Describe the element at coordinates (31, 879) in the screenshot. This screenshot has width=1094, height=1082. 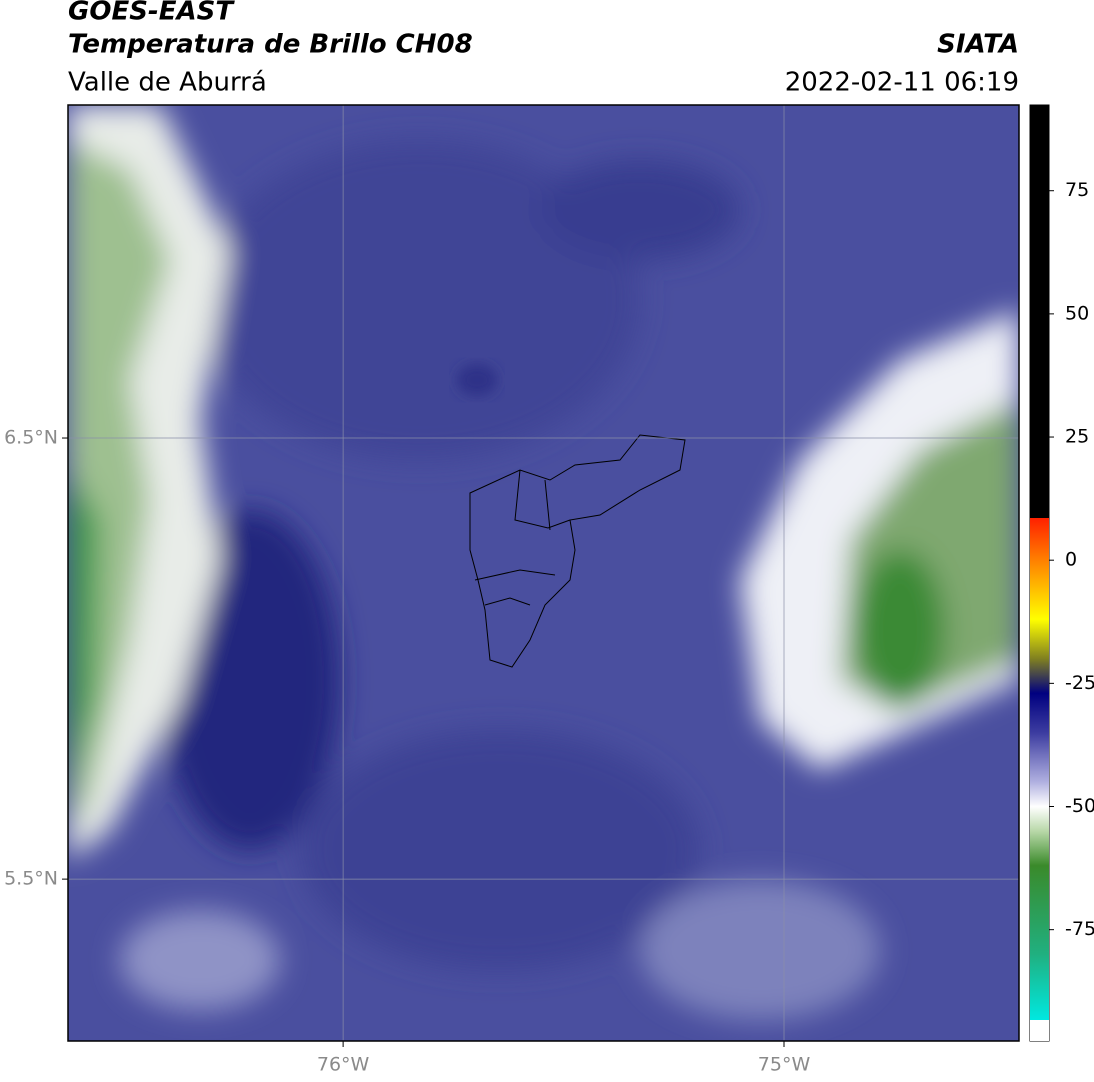
I see `y-tick-label: 5.5°N` at that location.